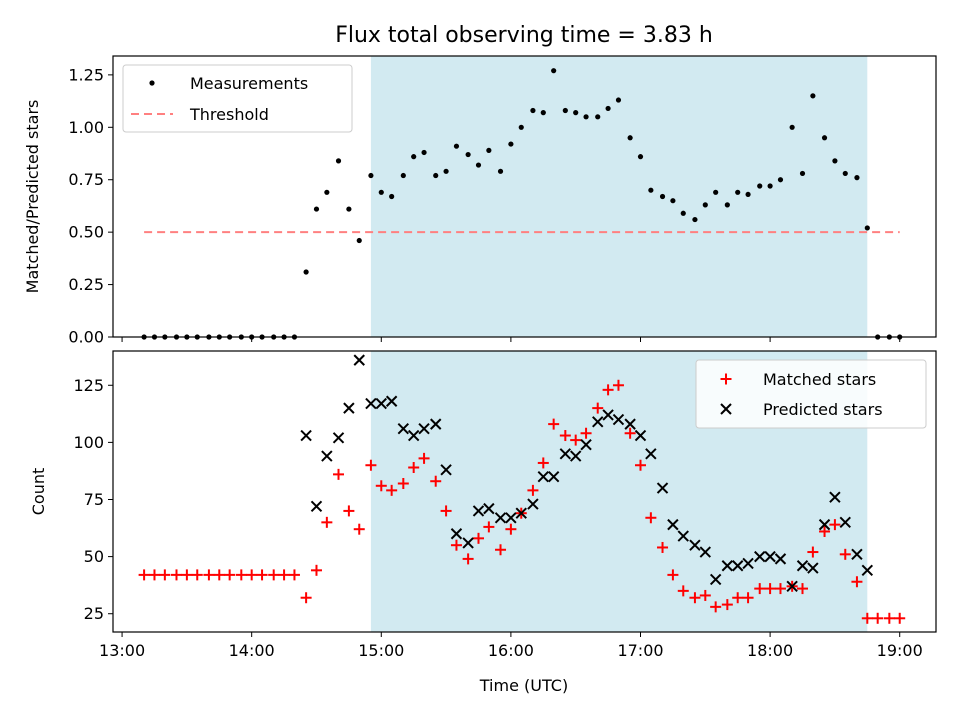 The height and width of the screenshot is (720, 960). What do you see at coordinates (122, 650) in the screenshot?
I see `x-tick-label: 13:00` at bounding box center [122, 650].